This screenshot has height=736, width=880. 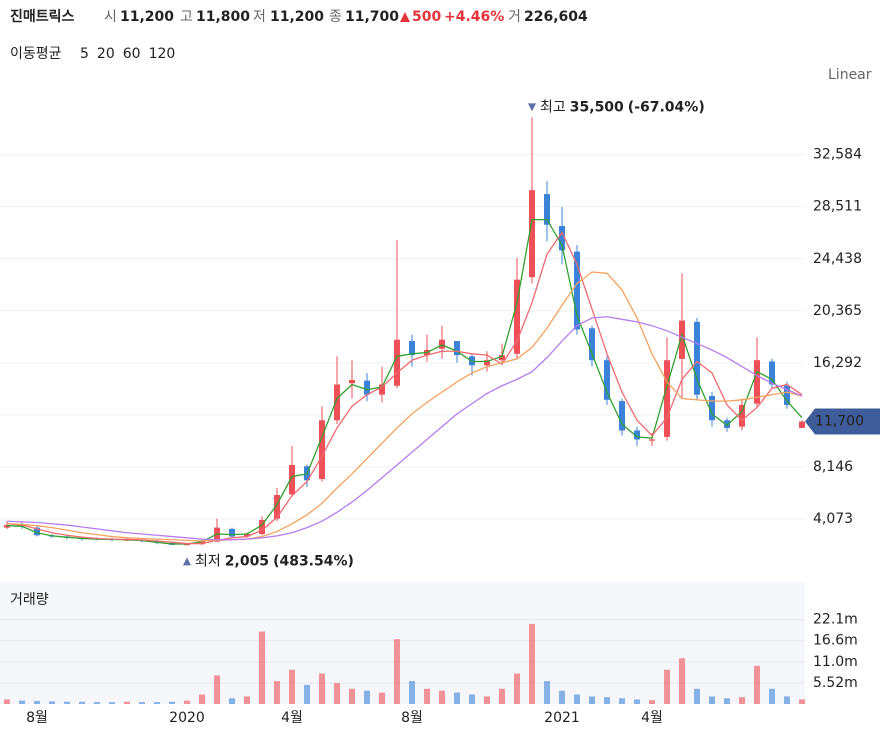 What do you see at coordinates (187, 561) in the screenshot?
I see `annotation-icon` at bounding box center [187, 561].